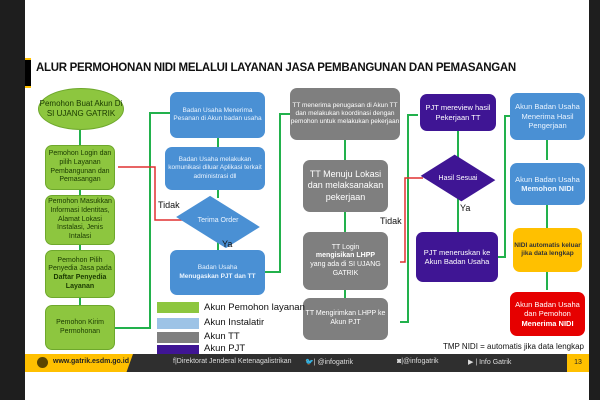 The width and height of the screenshot is (600, 400). What do you see at coordinates (458, 178) in the screenshot?
I see `hasil-sesuai-label: Hasil Sesuai` at bounding box center [458, 178].